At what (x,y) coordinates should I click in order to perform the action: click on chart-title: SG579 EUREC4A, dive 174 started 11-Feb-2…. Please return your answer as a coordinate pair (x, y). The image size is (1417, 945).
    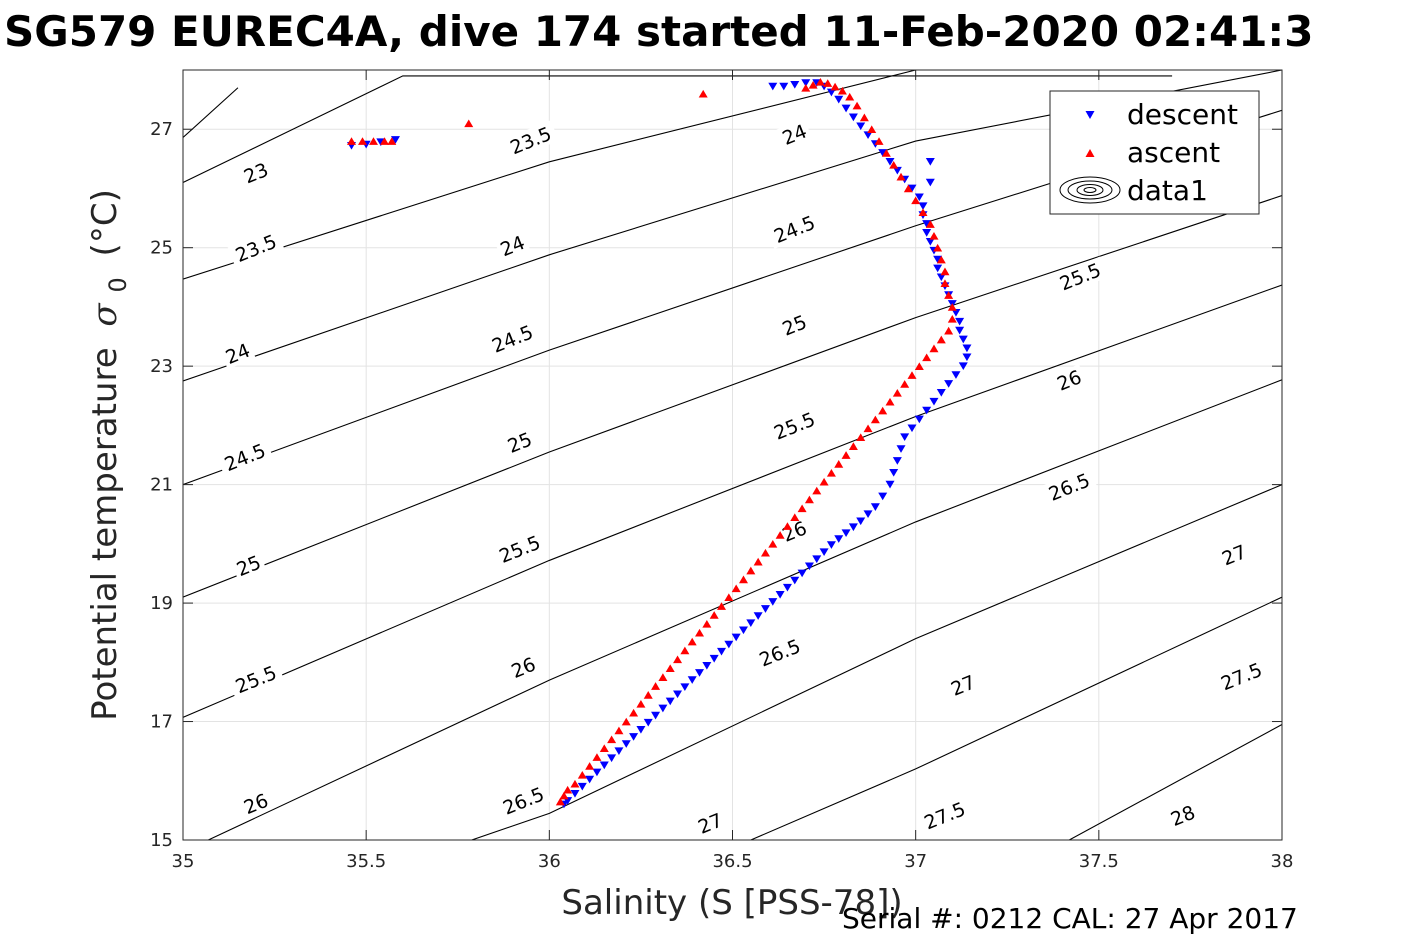
    Looking at the image, I should click on (658, 31).